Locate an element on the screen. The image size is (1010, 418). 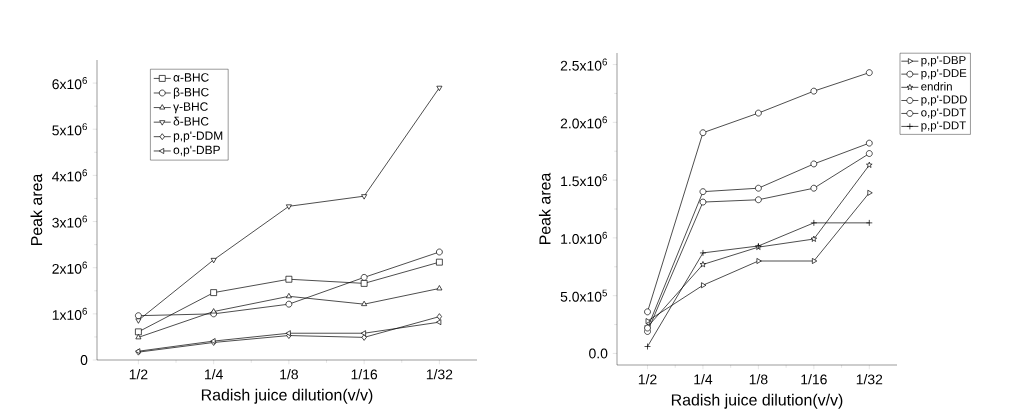
legend-label: p,p'-DDE is located at coordinates (944, 74).